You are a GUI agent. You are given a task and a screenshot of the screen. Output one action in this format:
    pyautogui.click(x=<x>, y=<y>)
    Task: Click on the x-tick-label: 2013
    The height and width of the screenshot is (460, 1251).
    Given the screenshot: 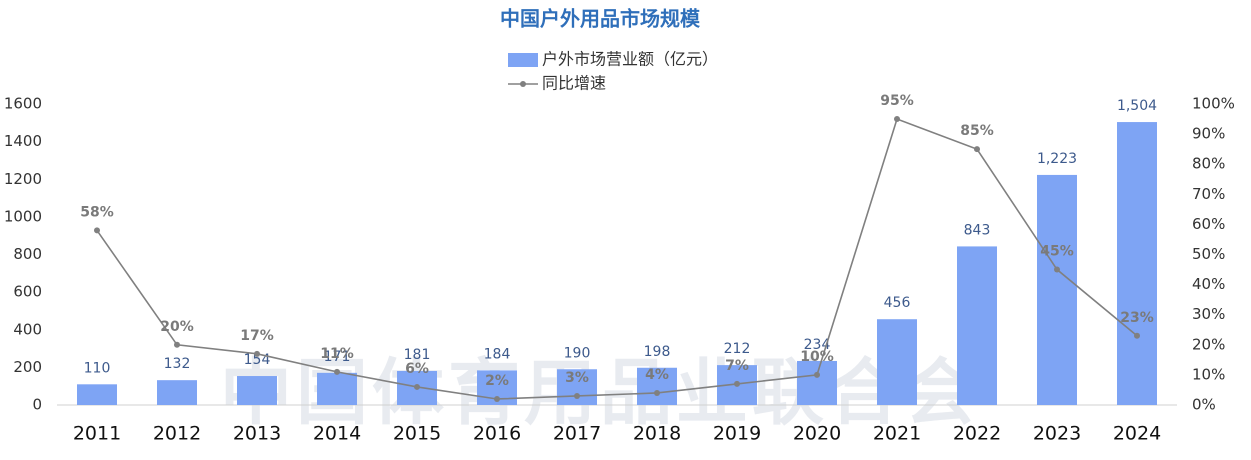 What is the action you would take?
    pyautogui.click(x=257, y=434)
    